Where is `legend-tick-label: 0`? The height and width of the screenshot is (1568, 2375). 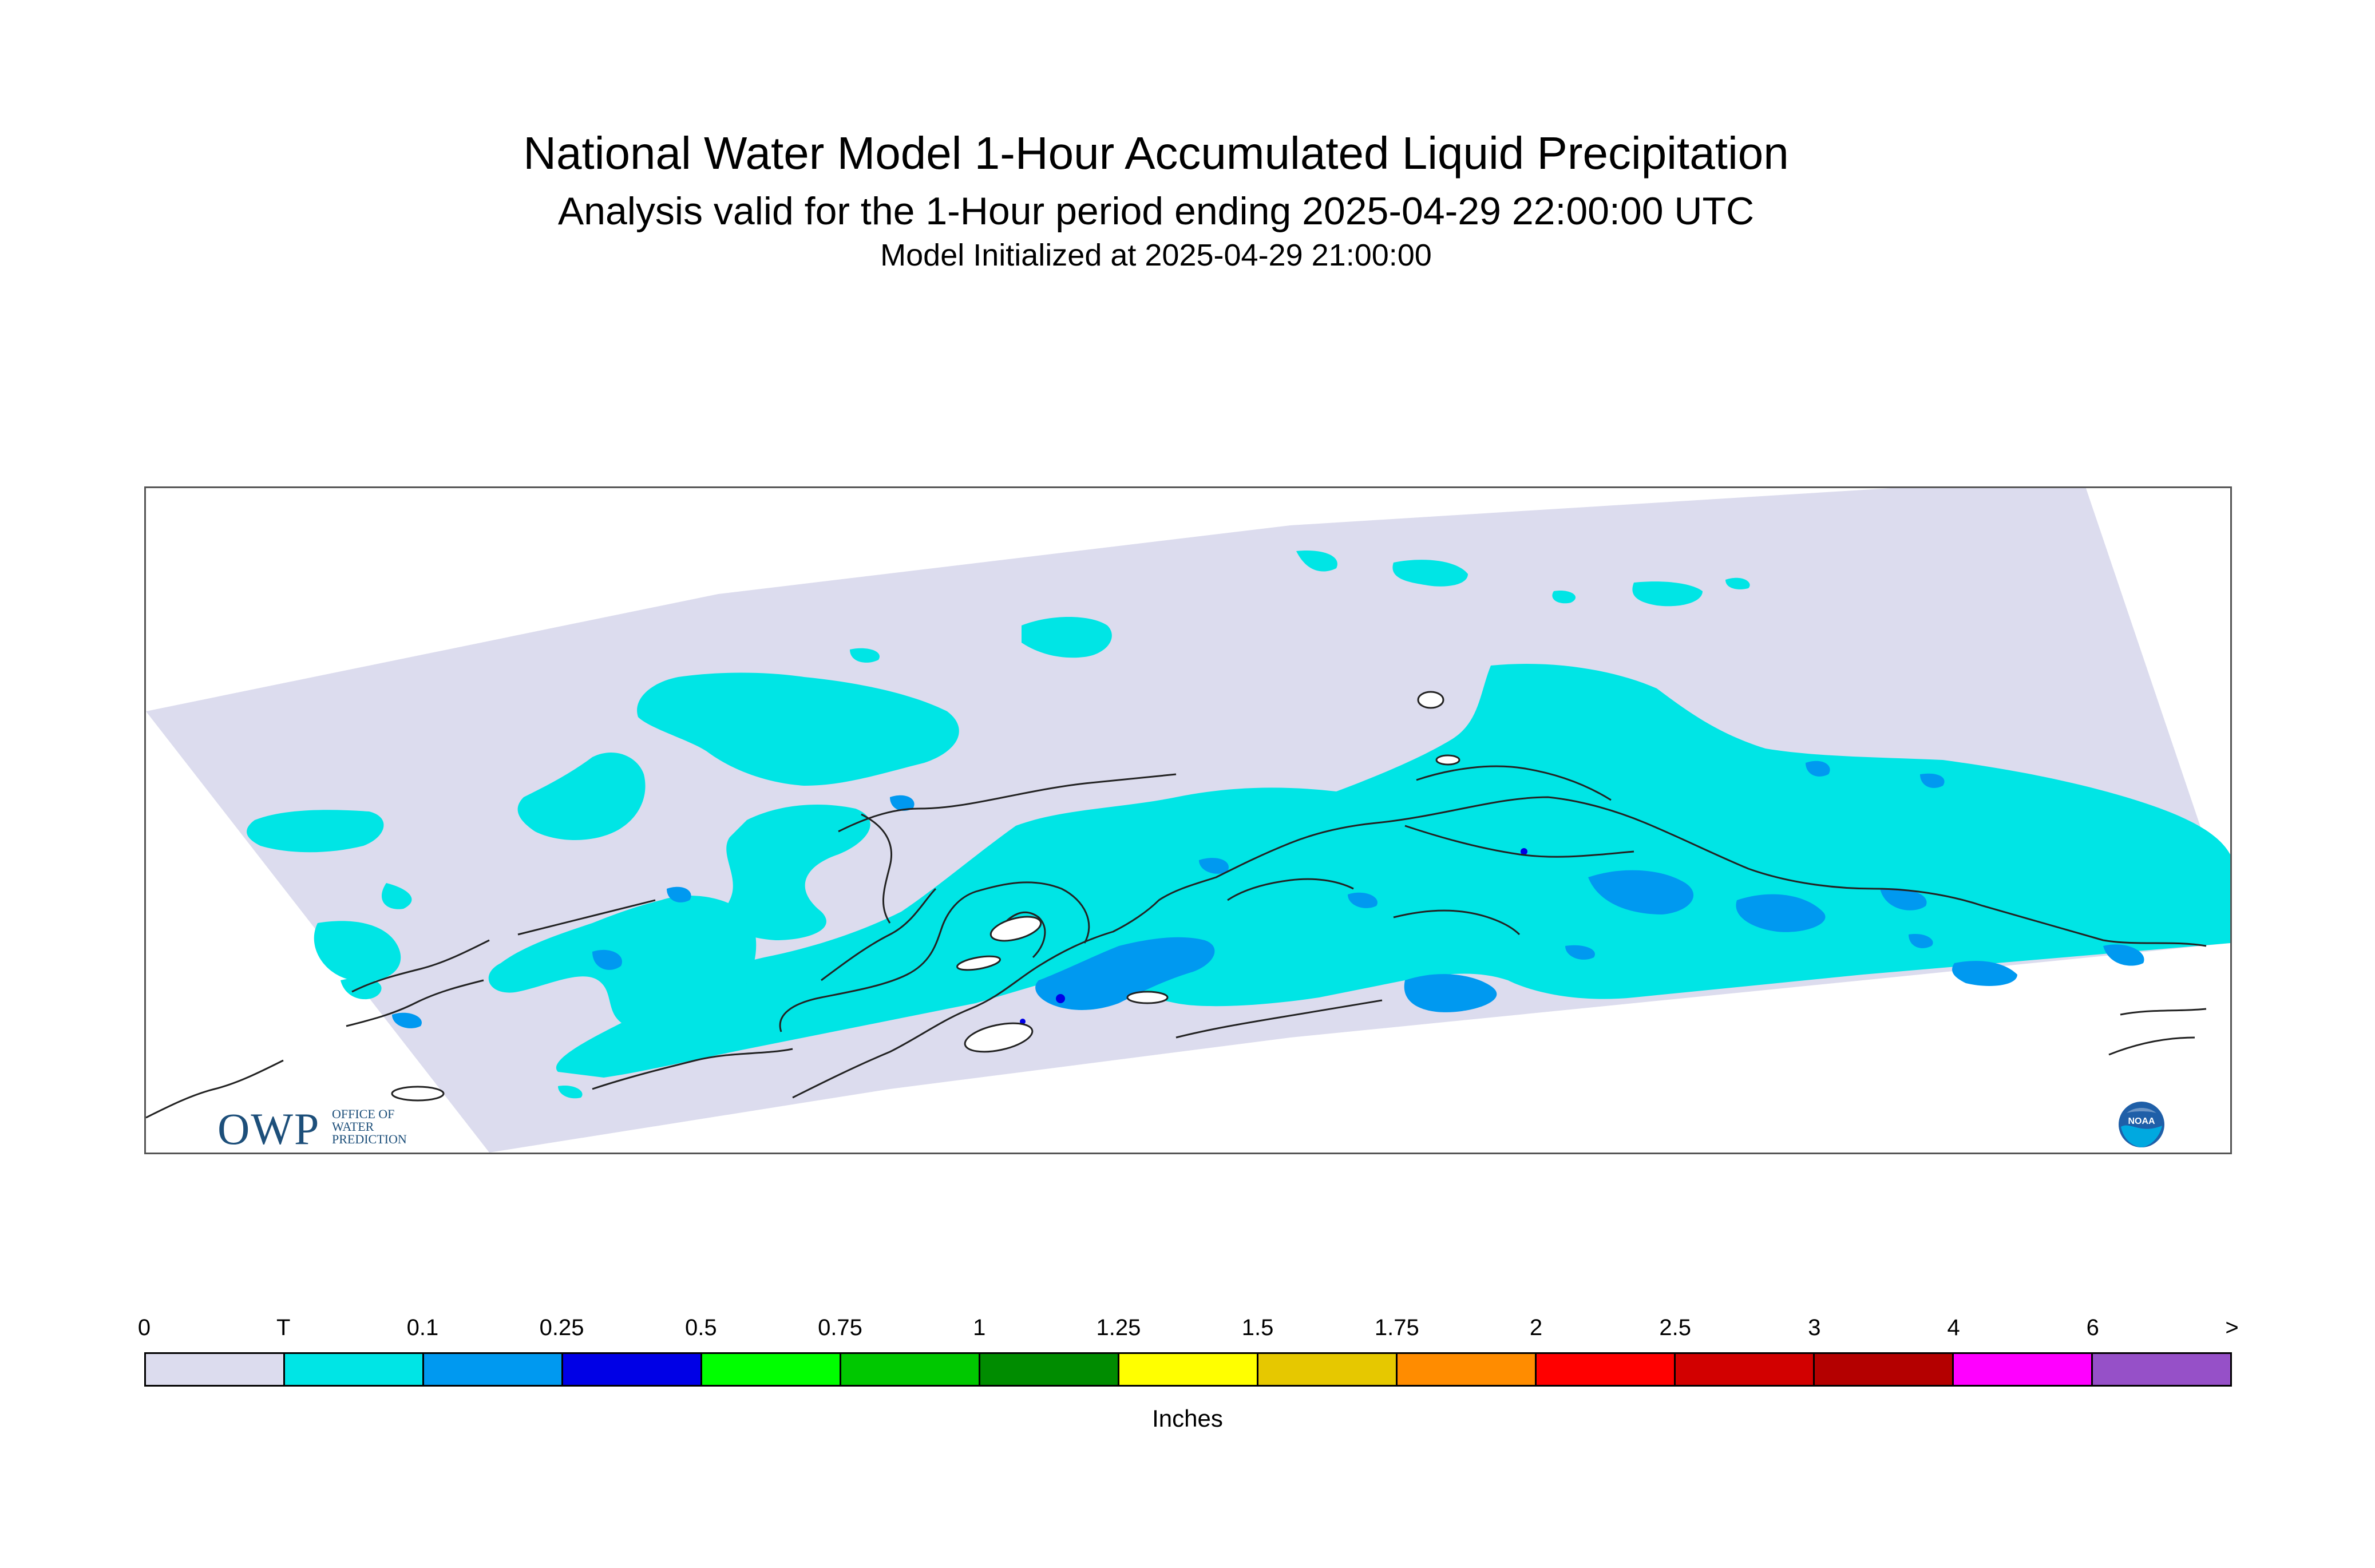 legend-tick-label: 0 is located at coordinates (144, 1327).